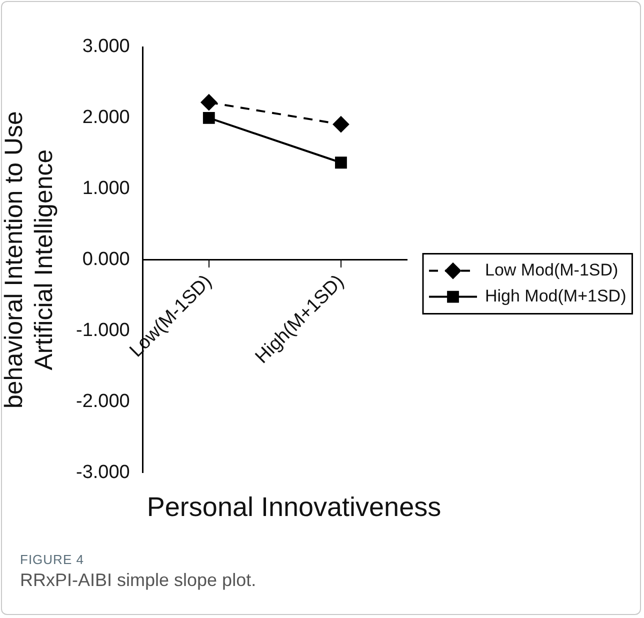  Describe the element at coordinates (103, 401) in the screenshot. I see `y-tick-label: -2.000` at that location.